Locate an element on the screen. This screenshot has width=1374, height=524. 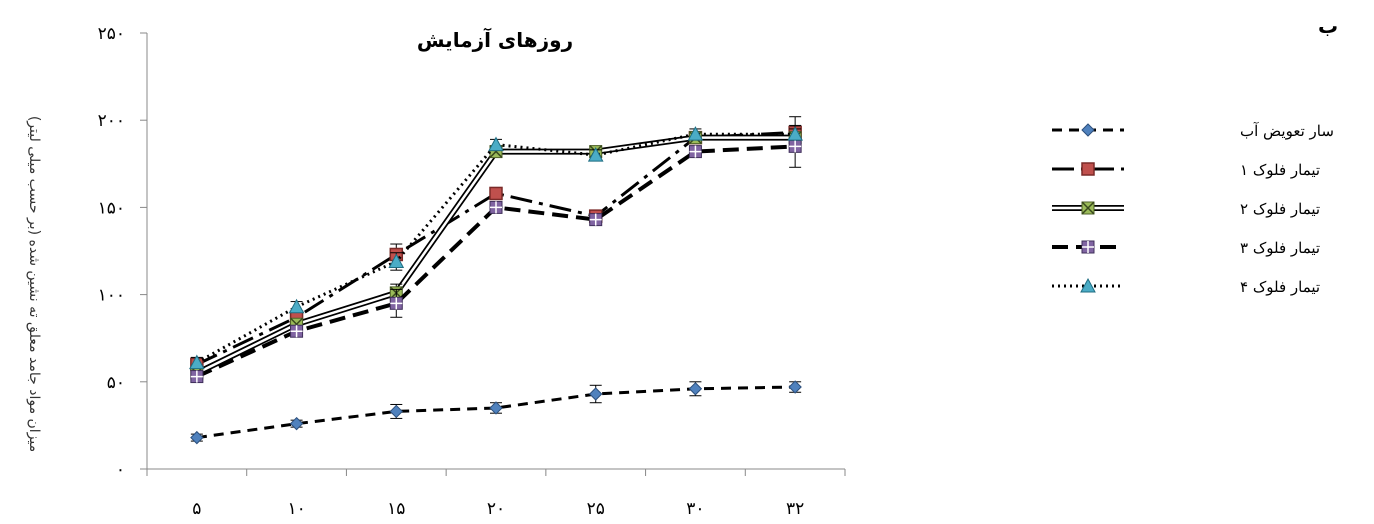
chart-title: روزهای آزمایش is located at coordinates (495, 40).